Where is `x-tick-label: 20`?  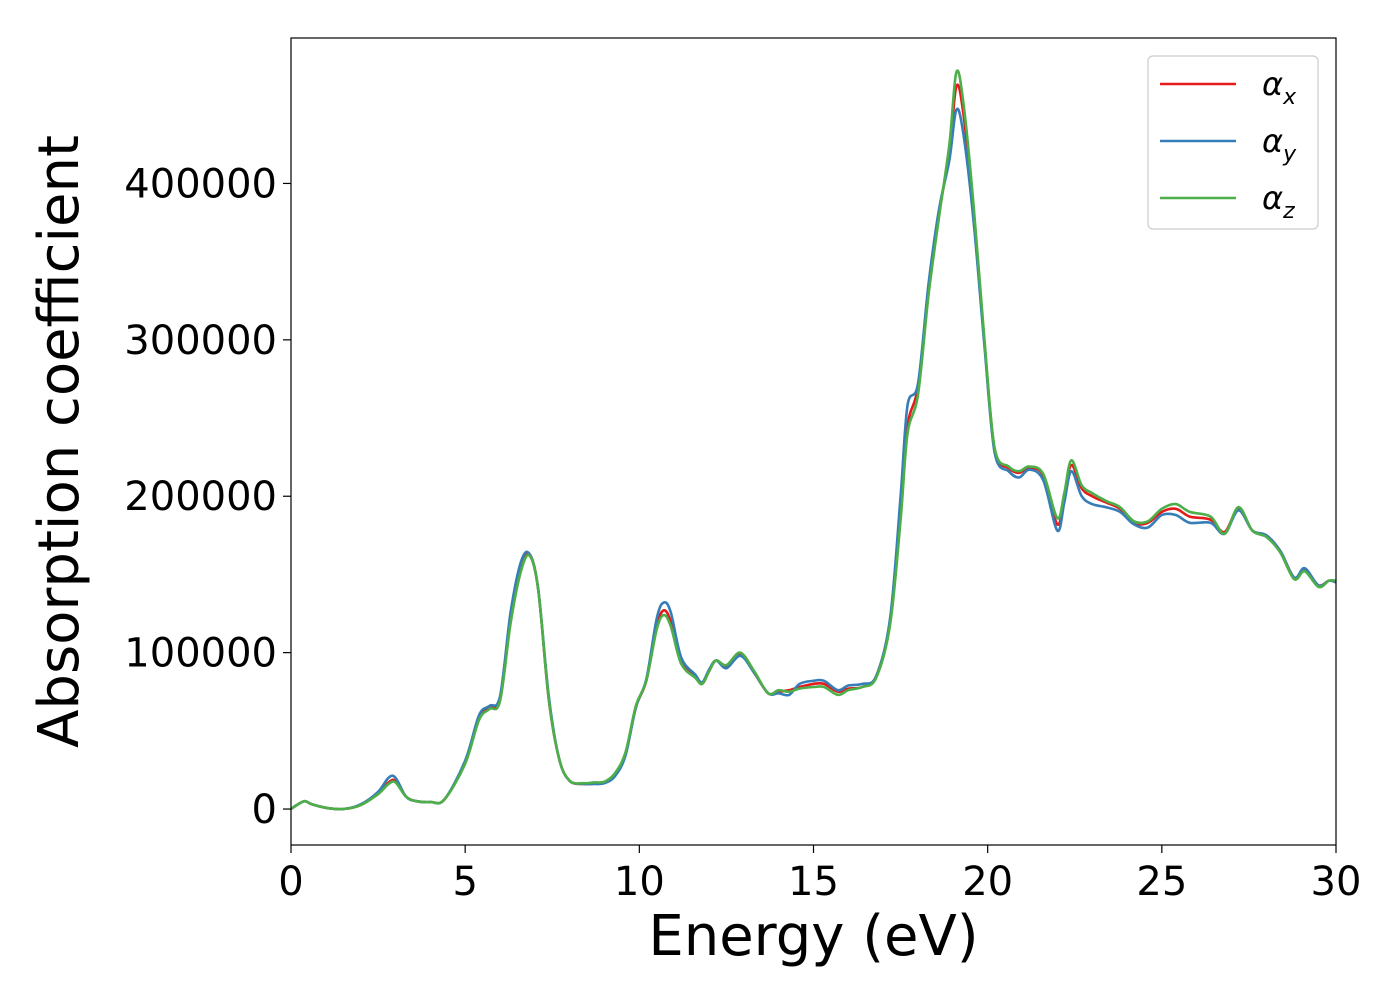 x-tick-label: 20 is located at coordinates (987, 882).